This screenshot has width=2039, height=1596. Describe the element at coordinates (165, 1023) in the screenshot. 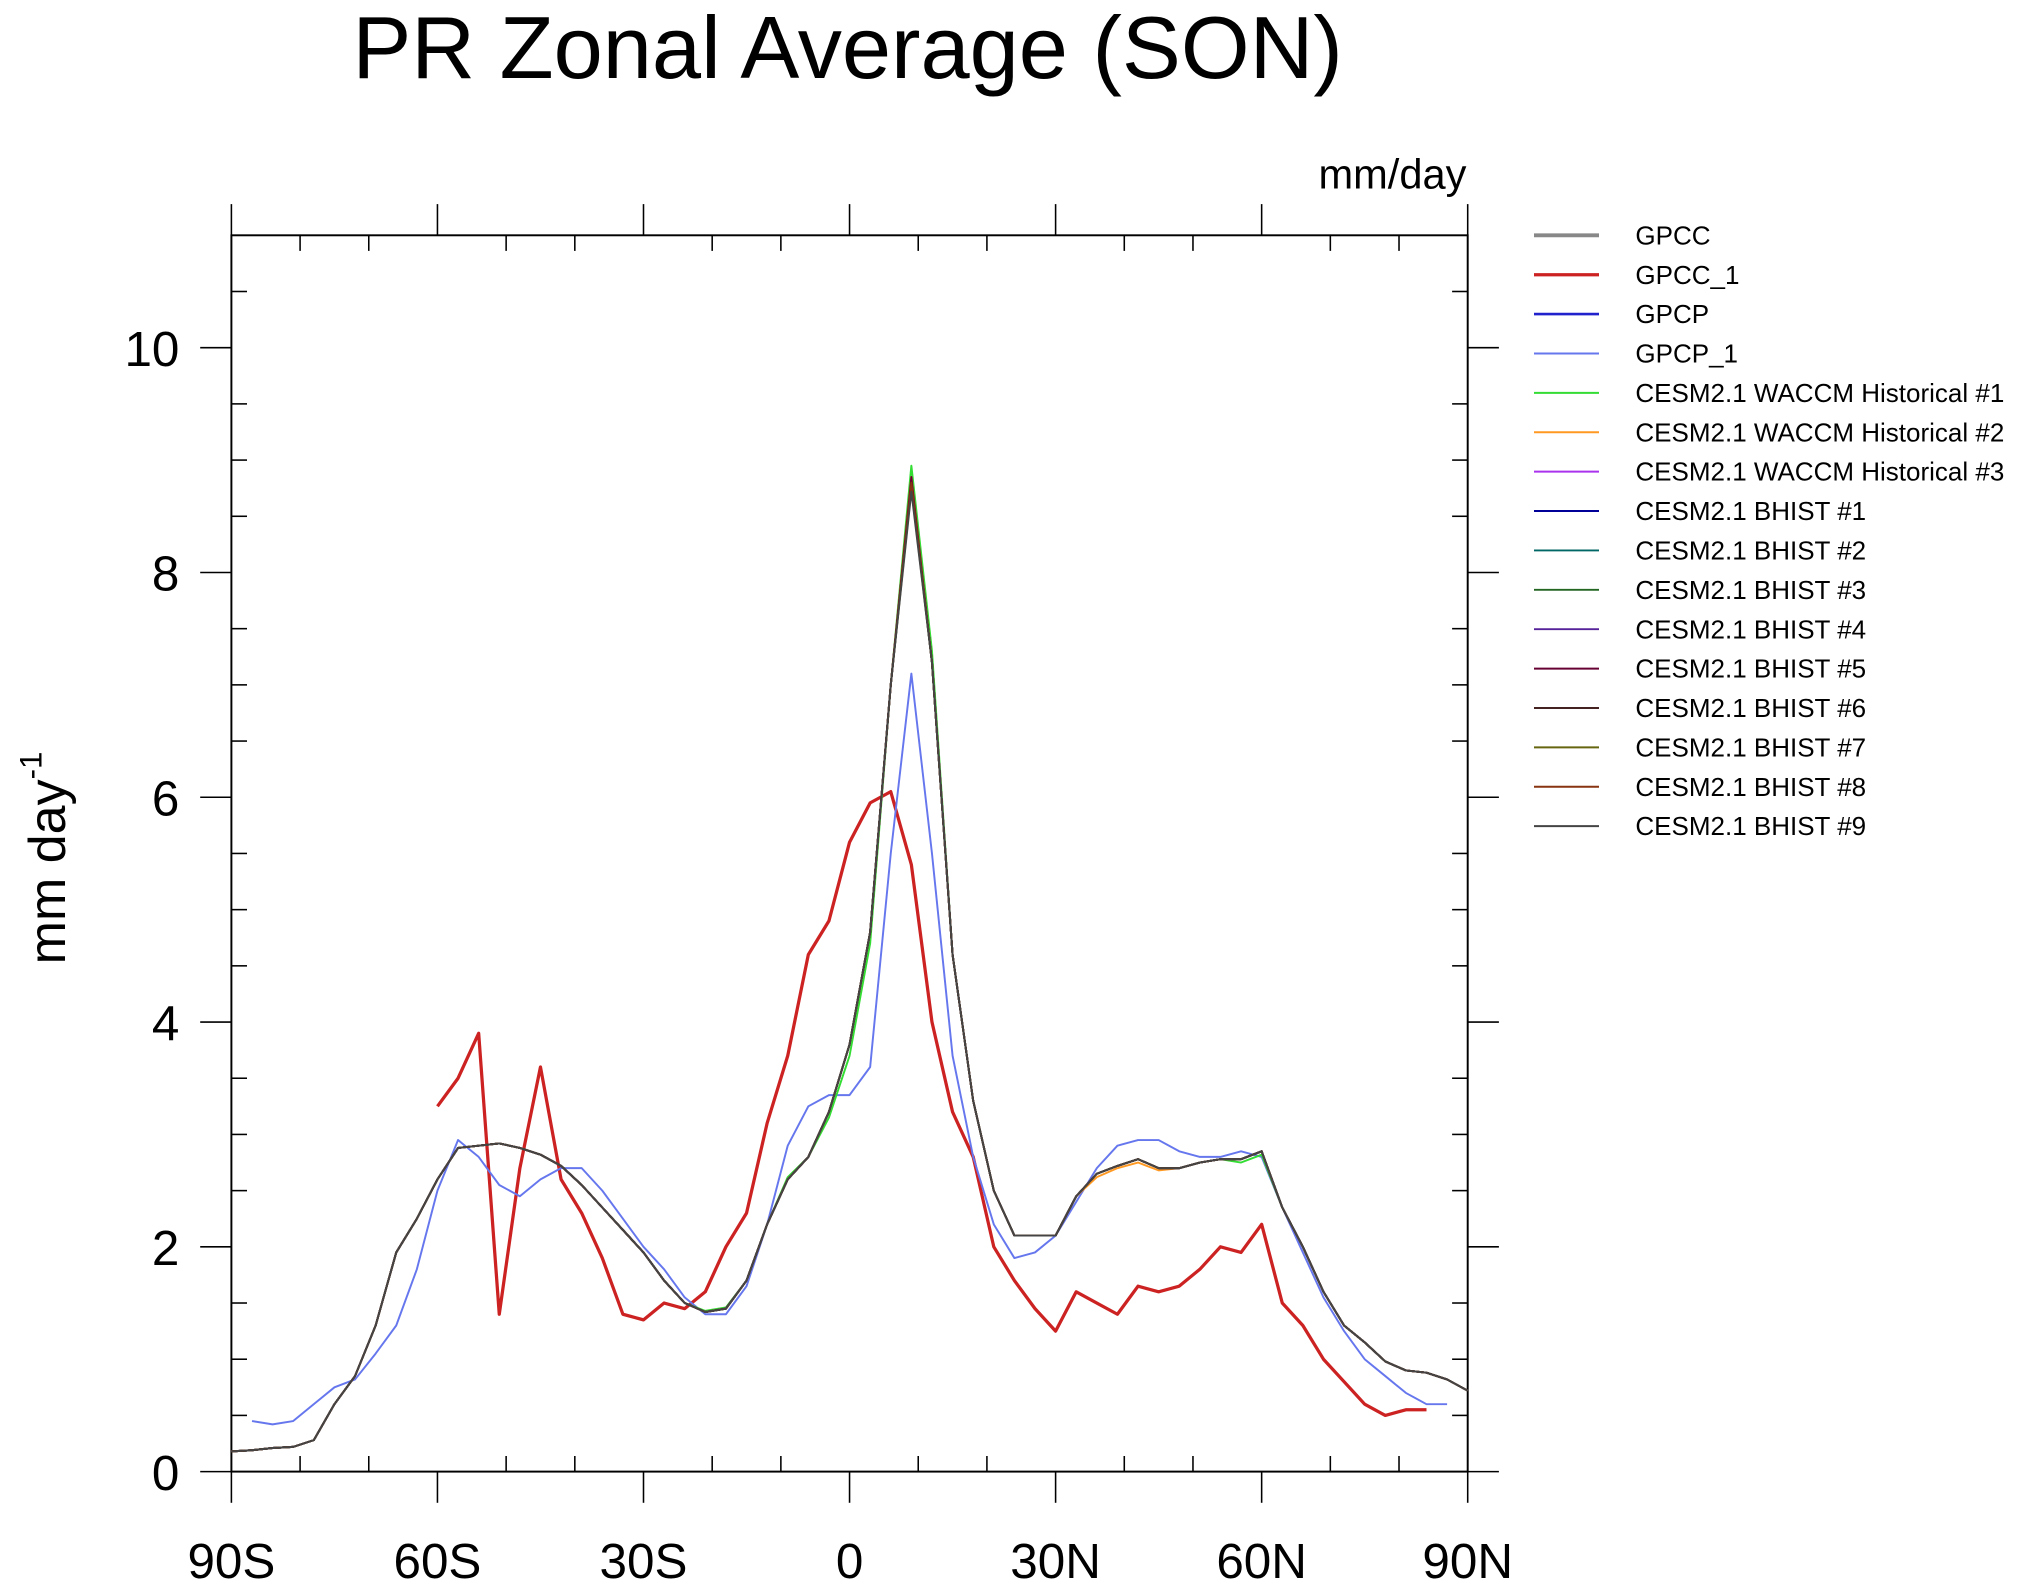

I see `y-tick-label: 4` at that location.